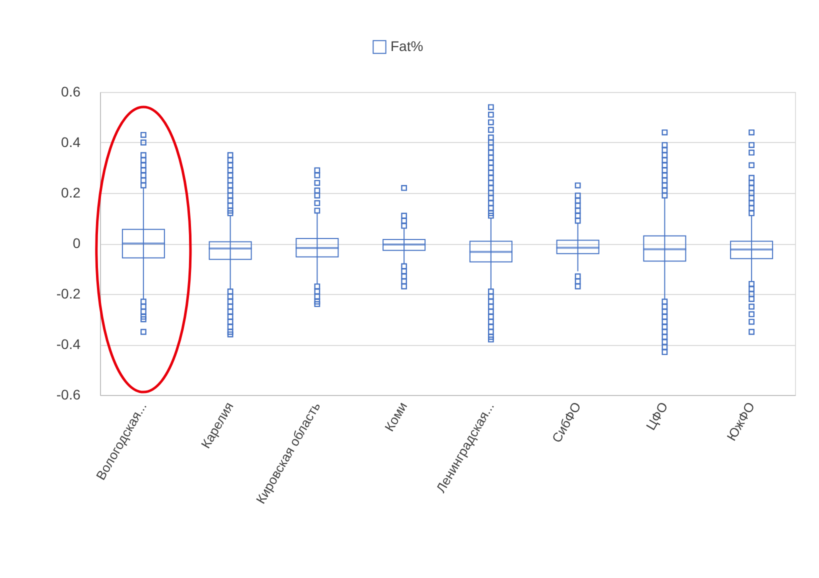  I want to click on y-tick-label: -0.6, so click(68, 394).